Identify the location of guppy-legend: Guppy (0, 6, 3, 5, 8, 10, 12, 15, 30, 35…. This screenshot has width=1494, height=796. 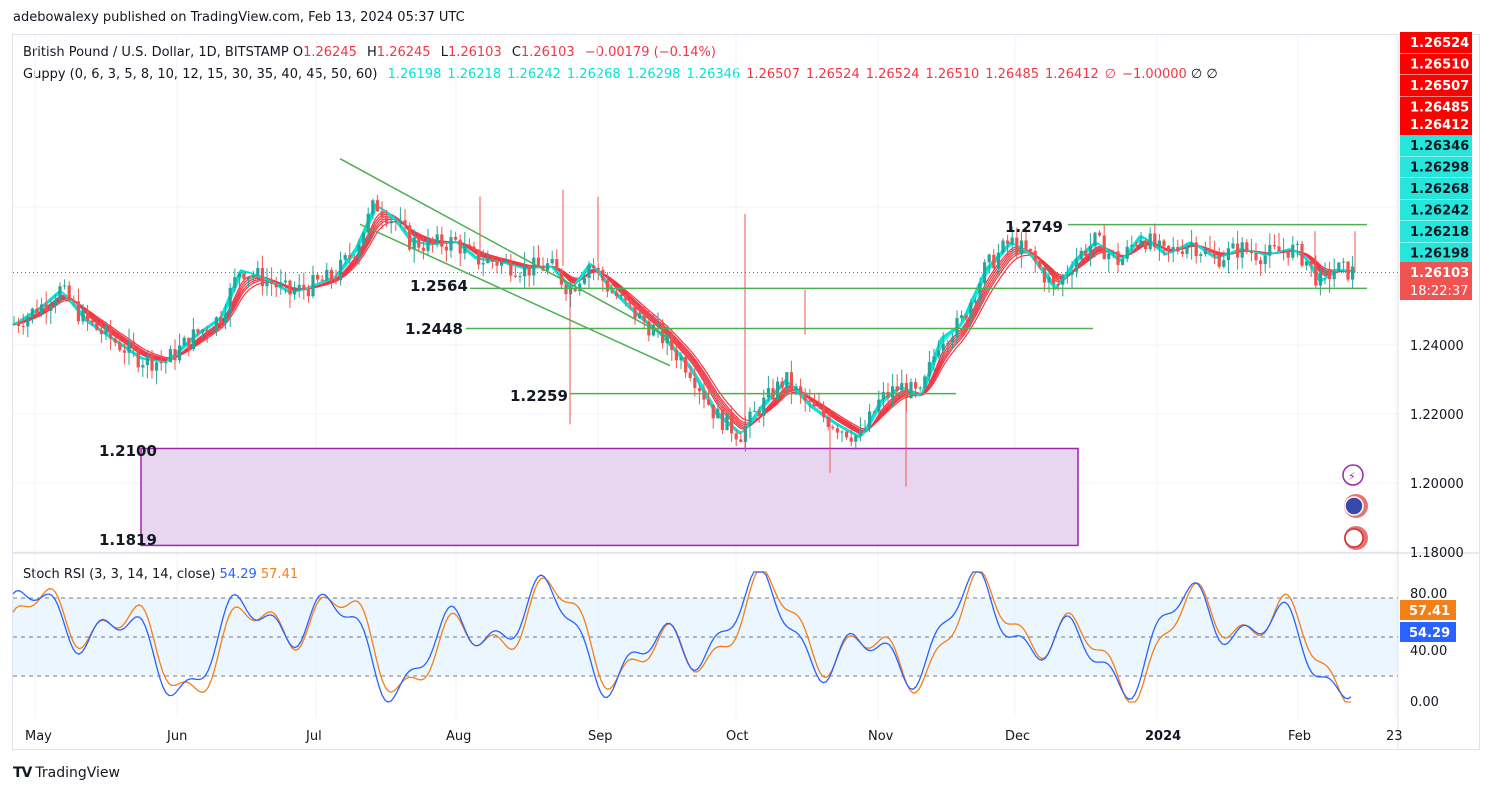
(620, 74).